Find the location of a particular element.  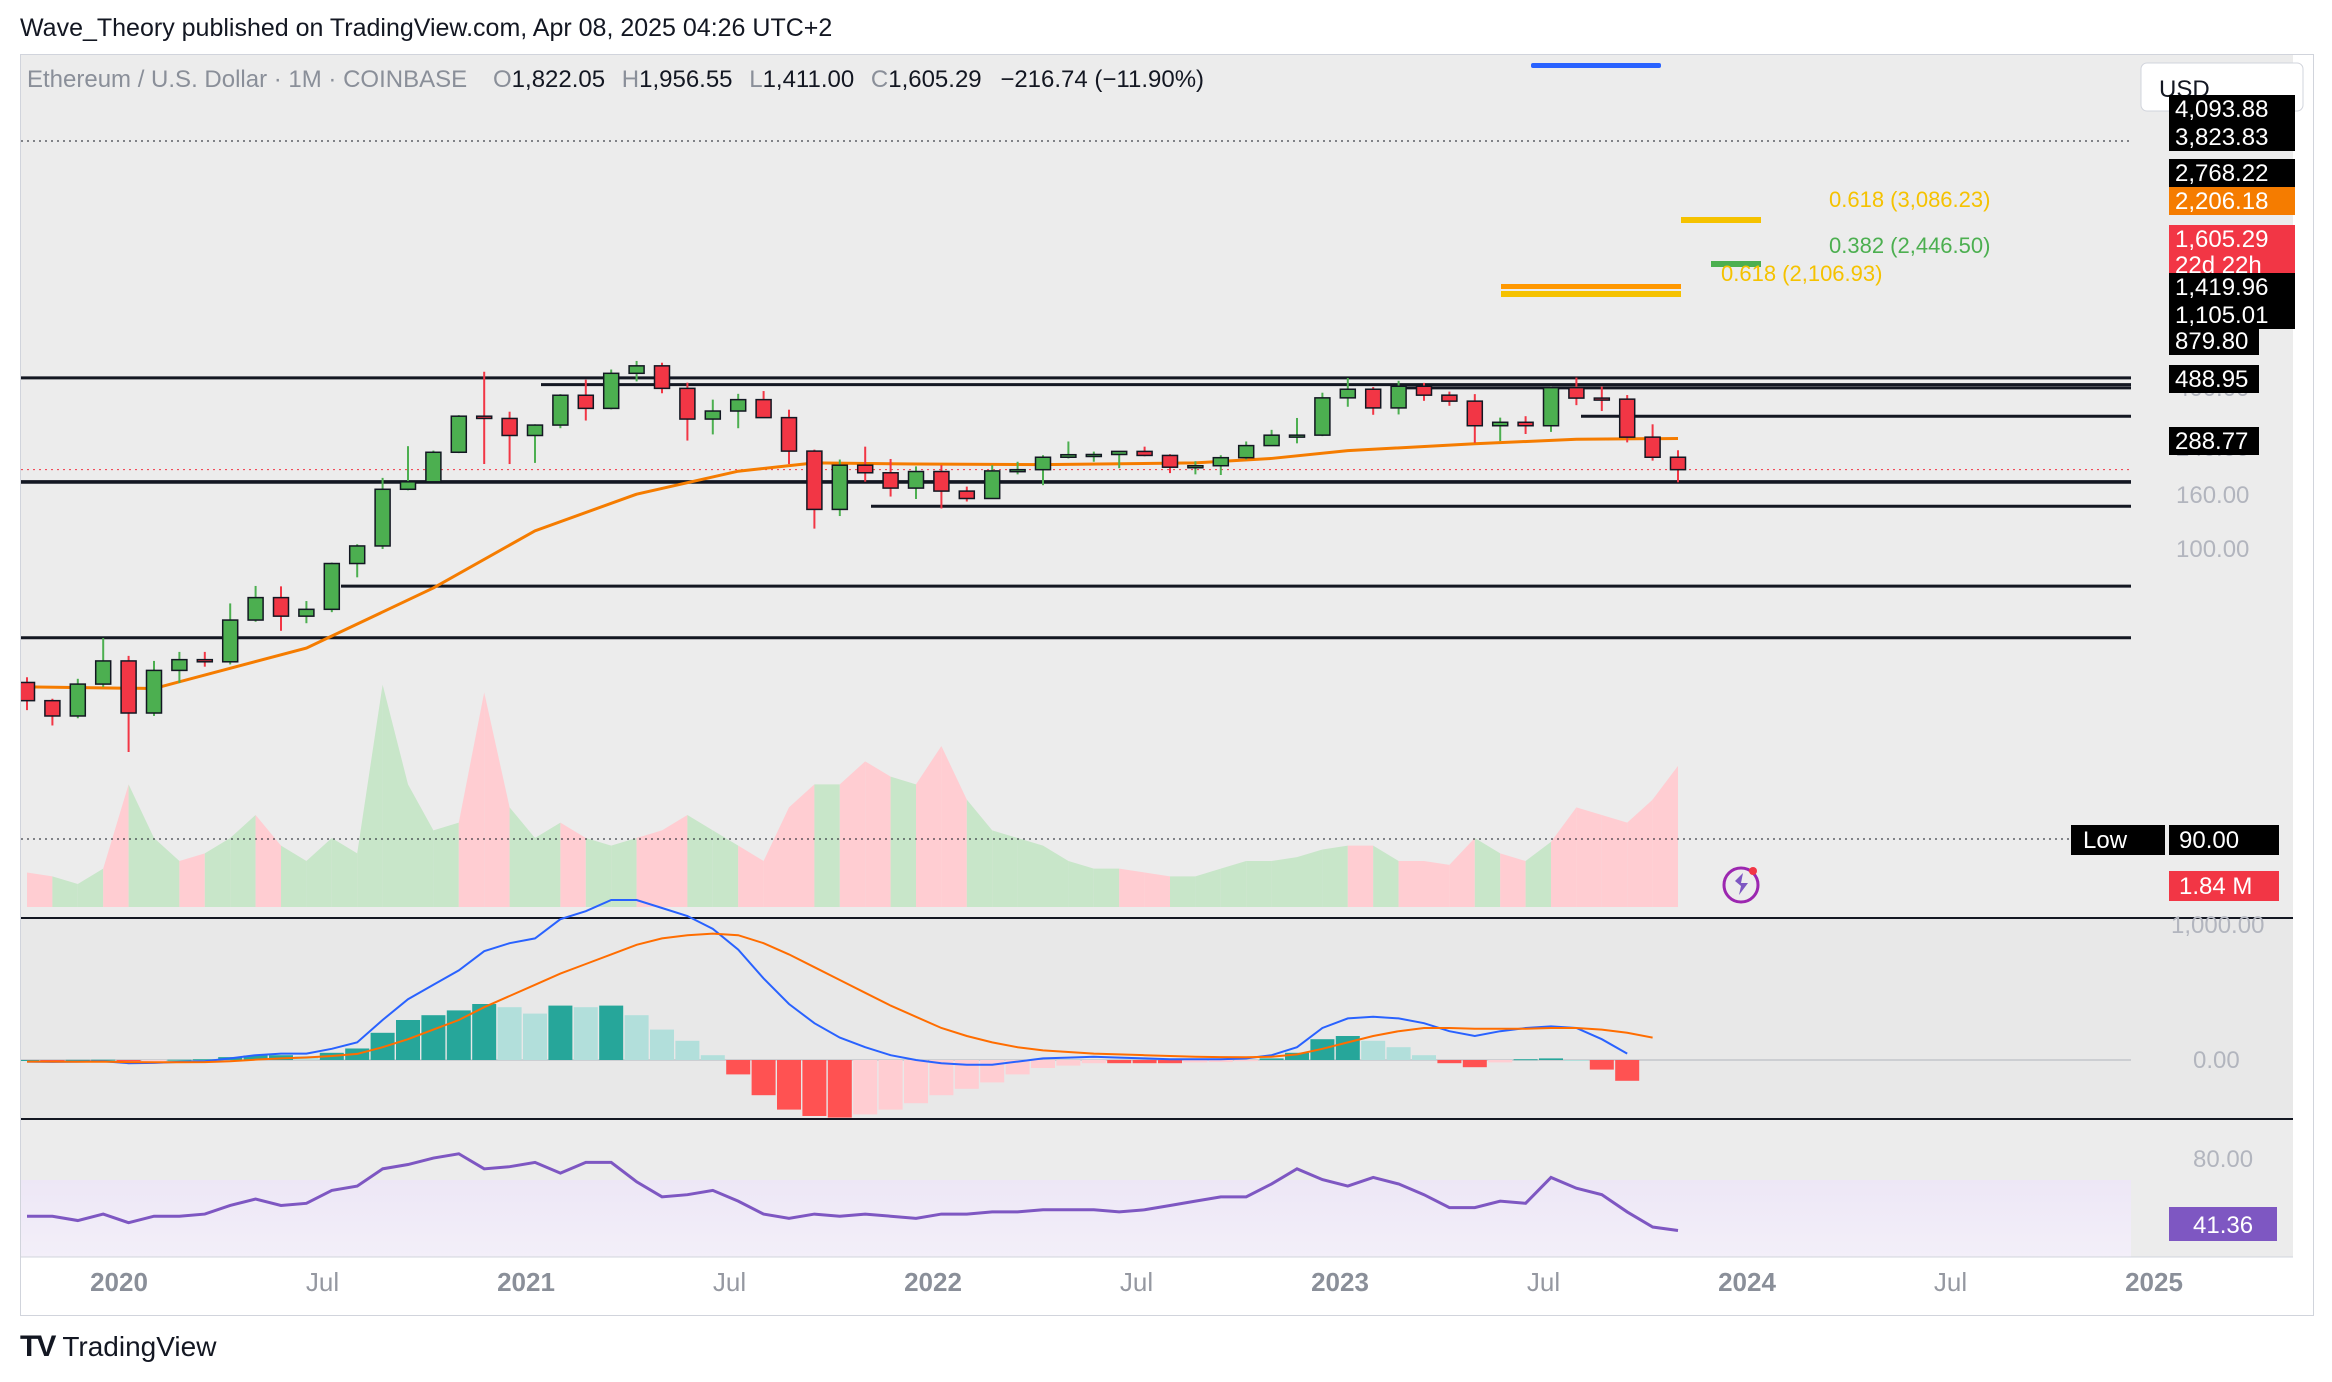

price-label-value: 288.77 is located at coordinates (2211, 441).